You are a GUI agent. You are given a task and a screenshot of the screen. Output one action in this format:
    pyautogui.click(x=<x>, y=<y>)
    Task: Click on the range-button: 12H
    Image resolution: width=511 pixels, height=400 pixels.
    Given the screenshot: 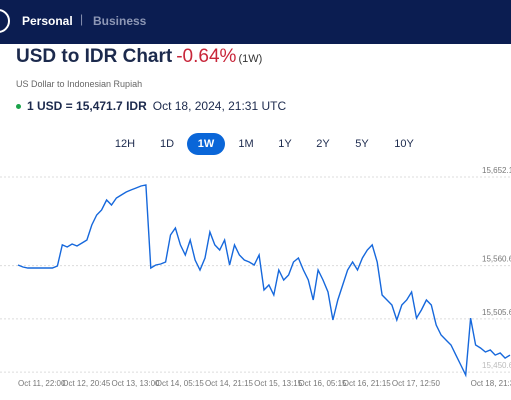 What is the action you would take?
    pyautogui.click(x=125, y=144)
    